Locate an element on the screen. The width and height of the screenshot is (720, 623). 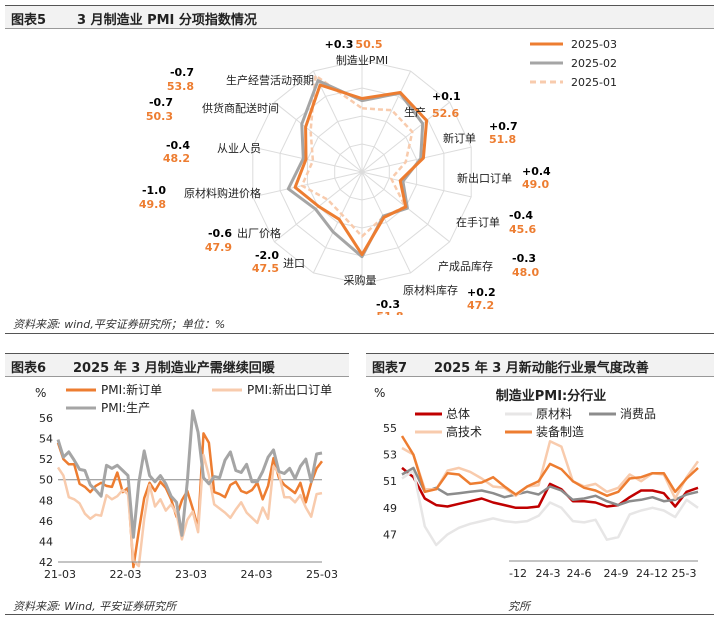
radar-axis-label: 产成品库存 is located at coordinates (465, 266).